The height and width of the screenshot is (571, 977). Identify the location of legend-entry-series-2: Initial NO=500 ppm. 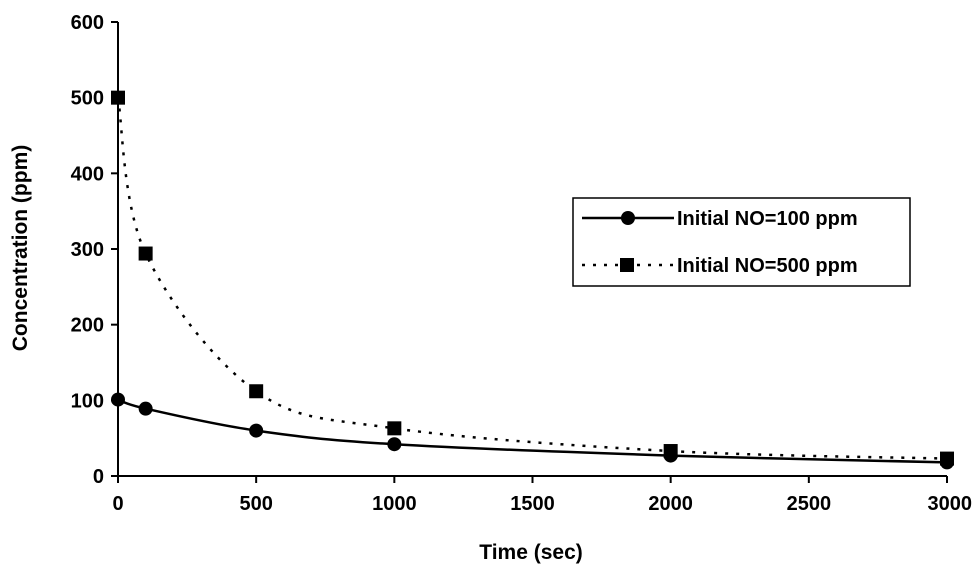
(720, 266).